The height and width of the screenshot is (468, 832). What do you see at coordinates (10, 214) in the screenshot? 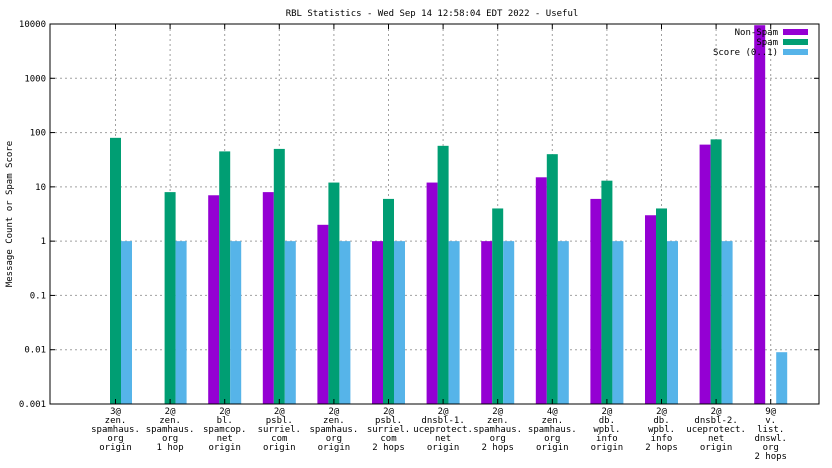
I see `y-axis-label: Message Count or Spam Score` at bounding box center [10, 214].